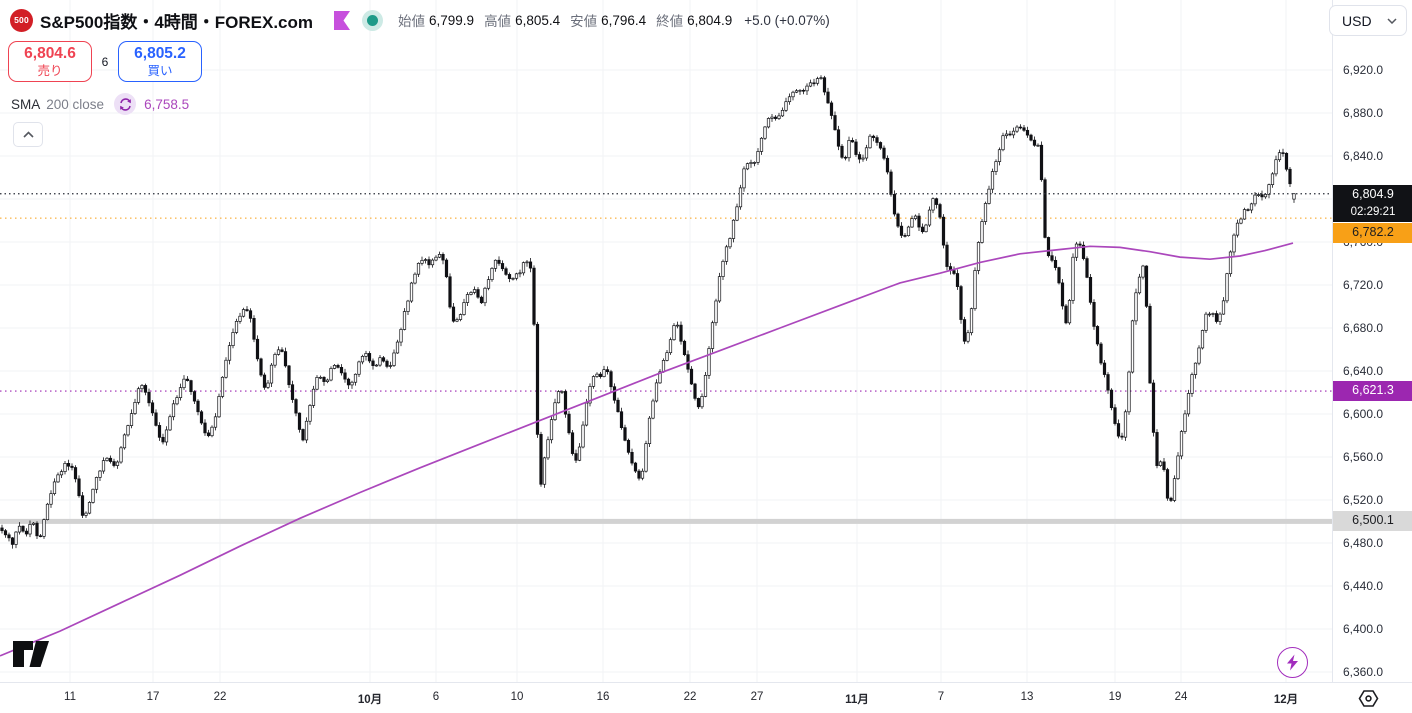  What do you see at coordinates (584, 21) in the screenshot?
I see `low-label: 安値` at bounding box center [584, 21].